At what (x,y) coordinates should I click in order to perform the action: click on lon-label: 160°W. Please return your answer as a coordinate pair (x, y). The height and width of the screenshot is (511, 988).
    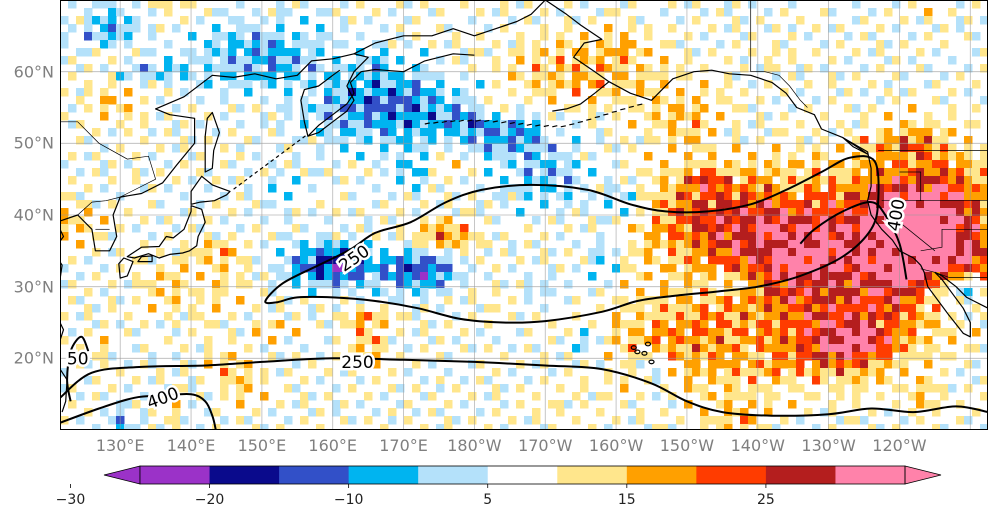
    Looking at the image, I should click on (616, 445).